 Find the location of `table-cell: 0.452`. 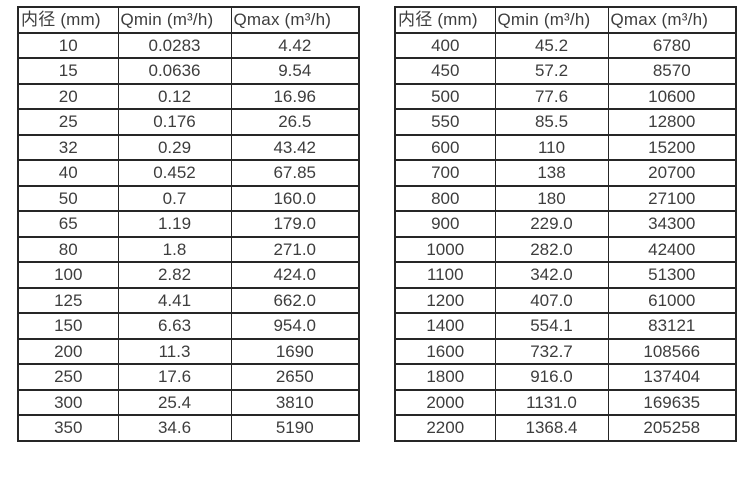

table-cell: 0.452 is located at coordinates (174, 173).